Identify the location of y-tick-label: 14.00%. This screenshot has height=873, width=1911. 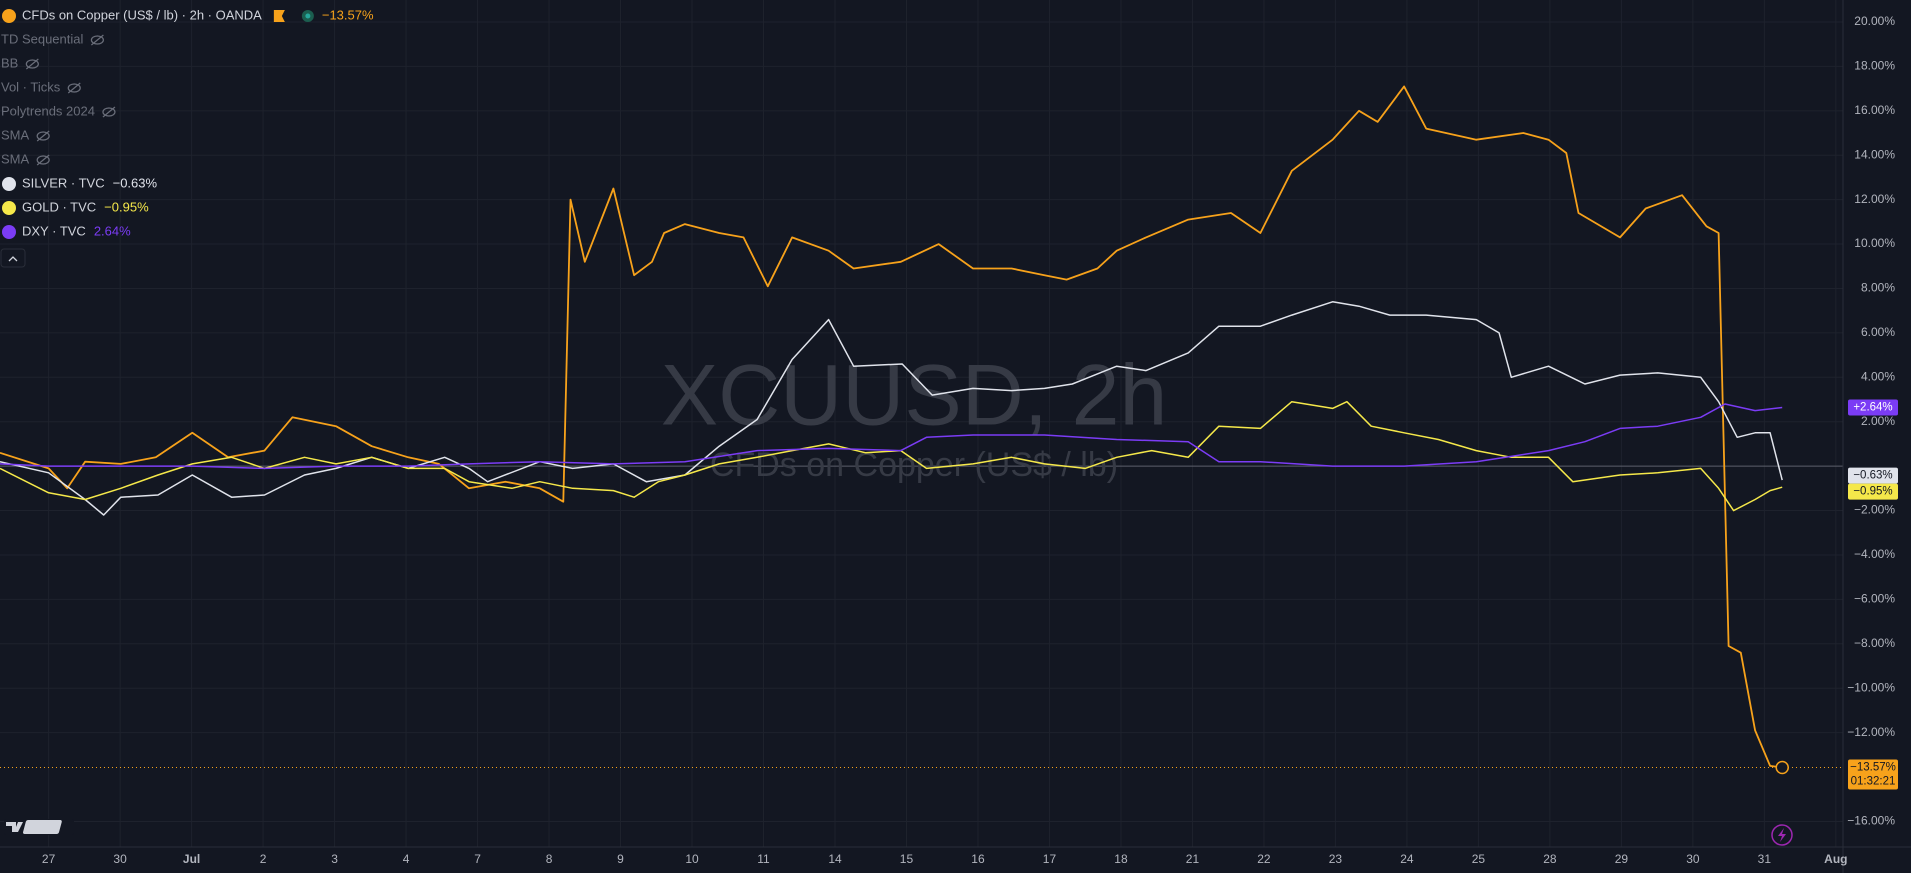
(1874, 154).